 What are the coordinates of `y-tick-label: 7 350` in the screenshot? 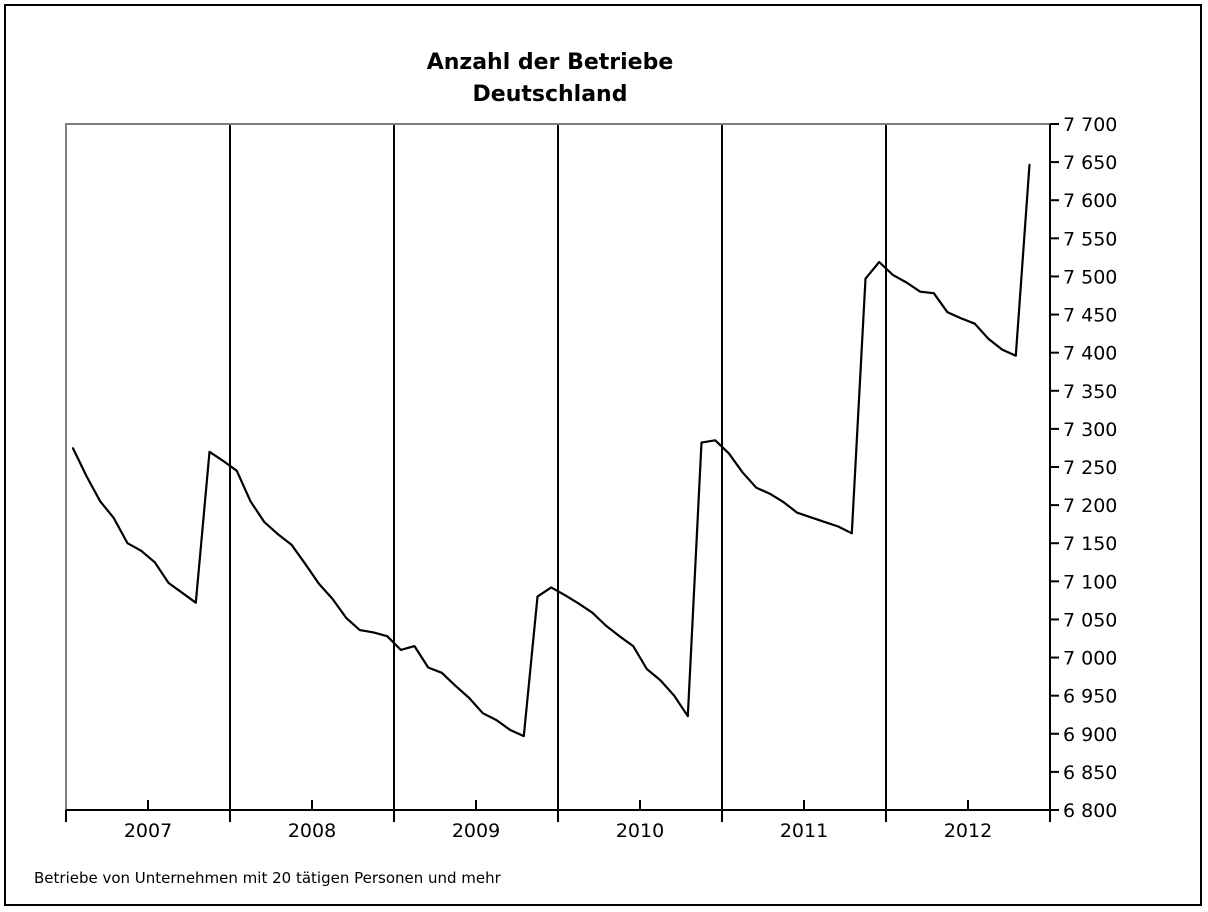 It's located at (1090, 392).